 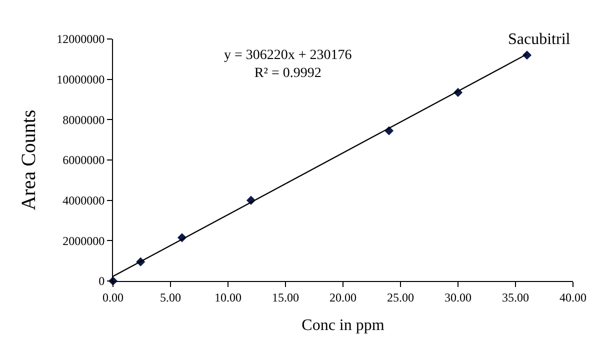 I want to click on y-tick-label: 10000000, so click(x=80, y=79).